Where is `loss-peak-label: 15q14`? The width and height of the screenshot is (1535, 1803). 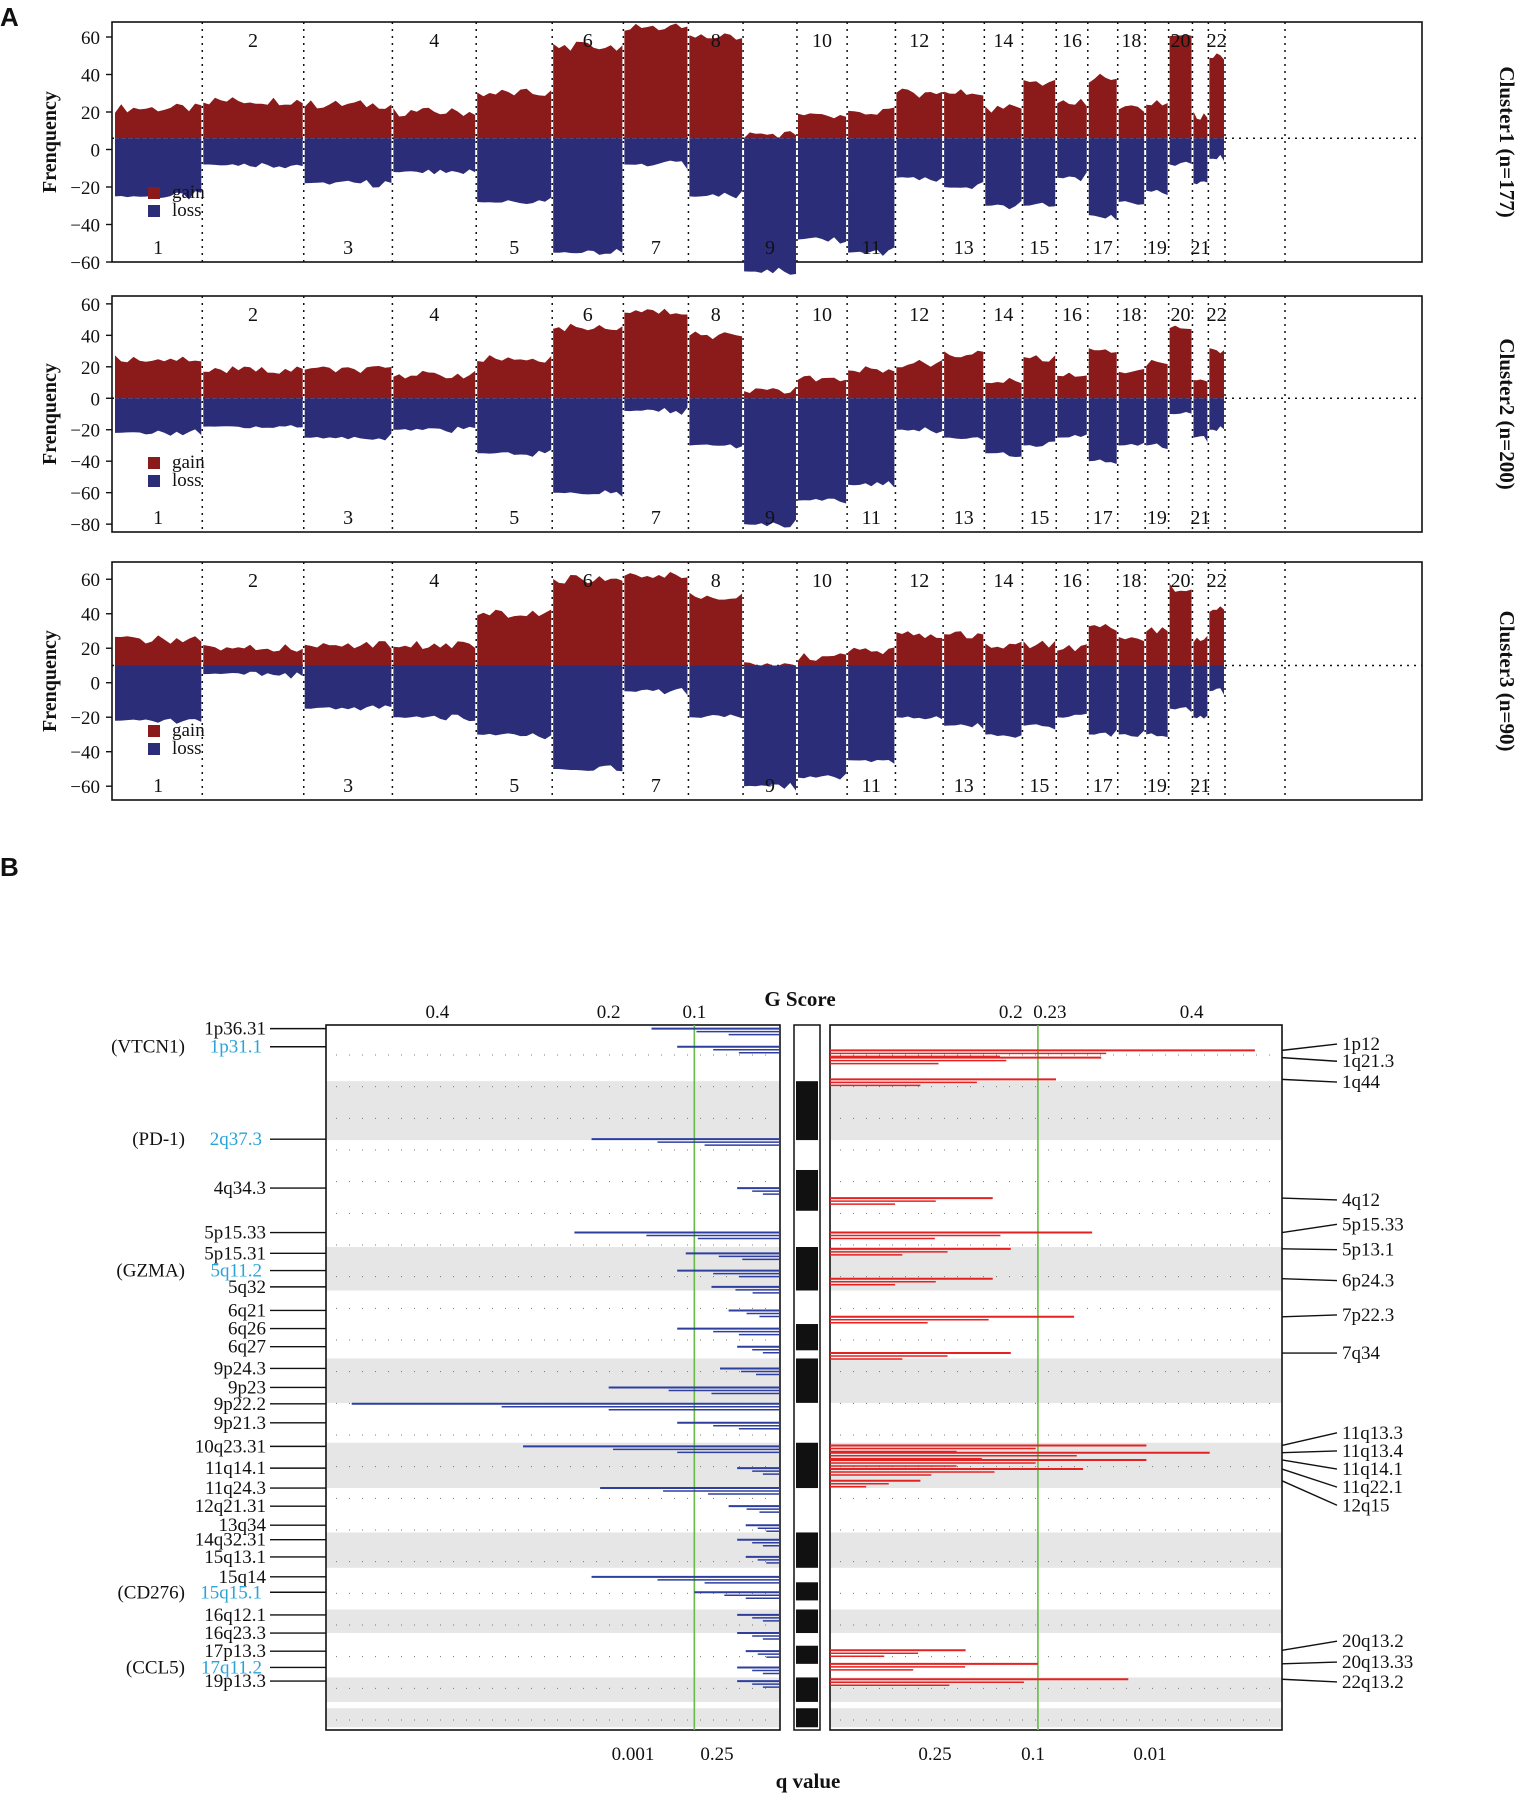 loss-peak-label: 15q14 is located at coordinates (243, 1577).